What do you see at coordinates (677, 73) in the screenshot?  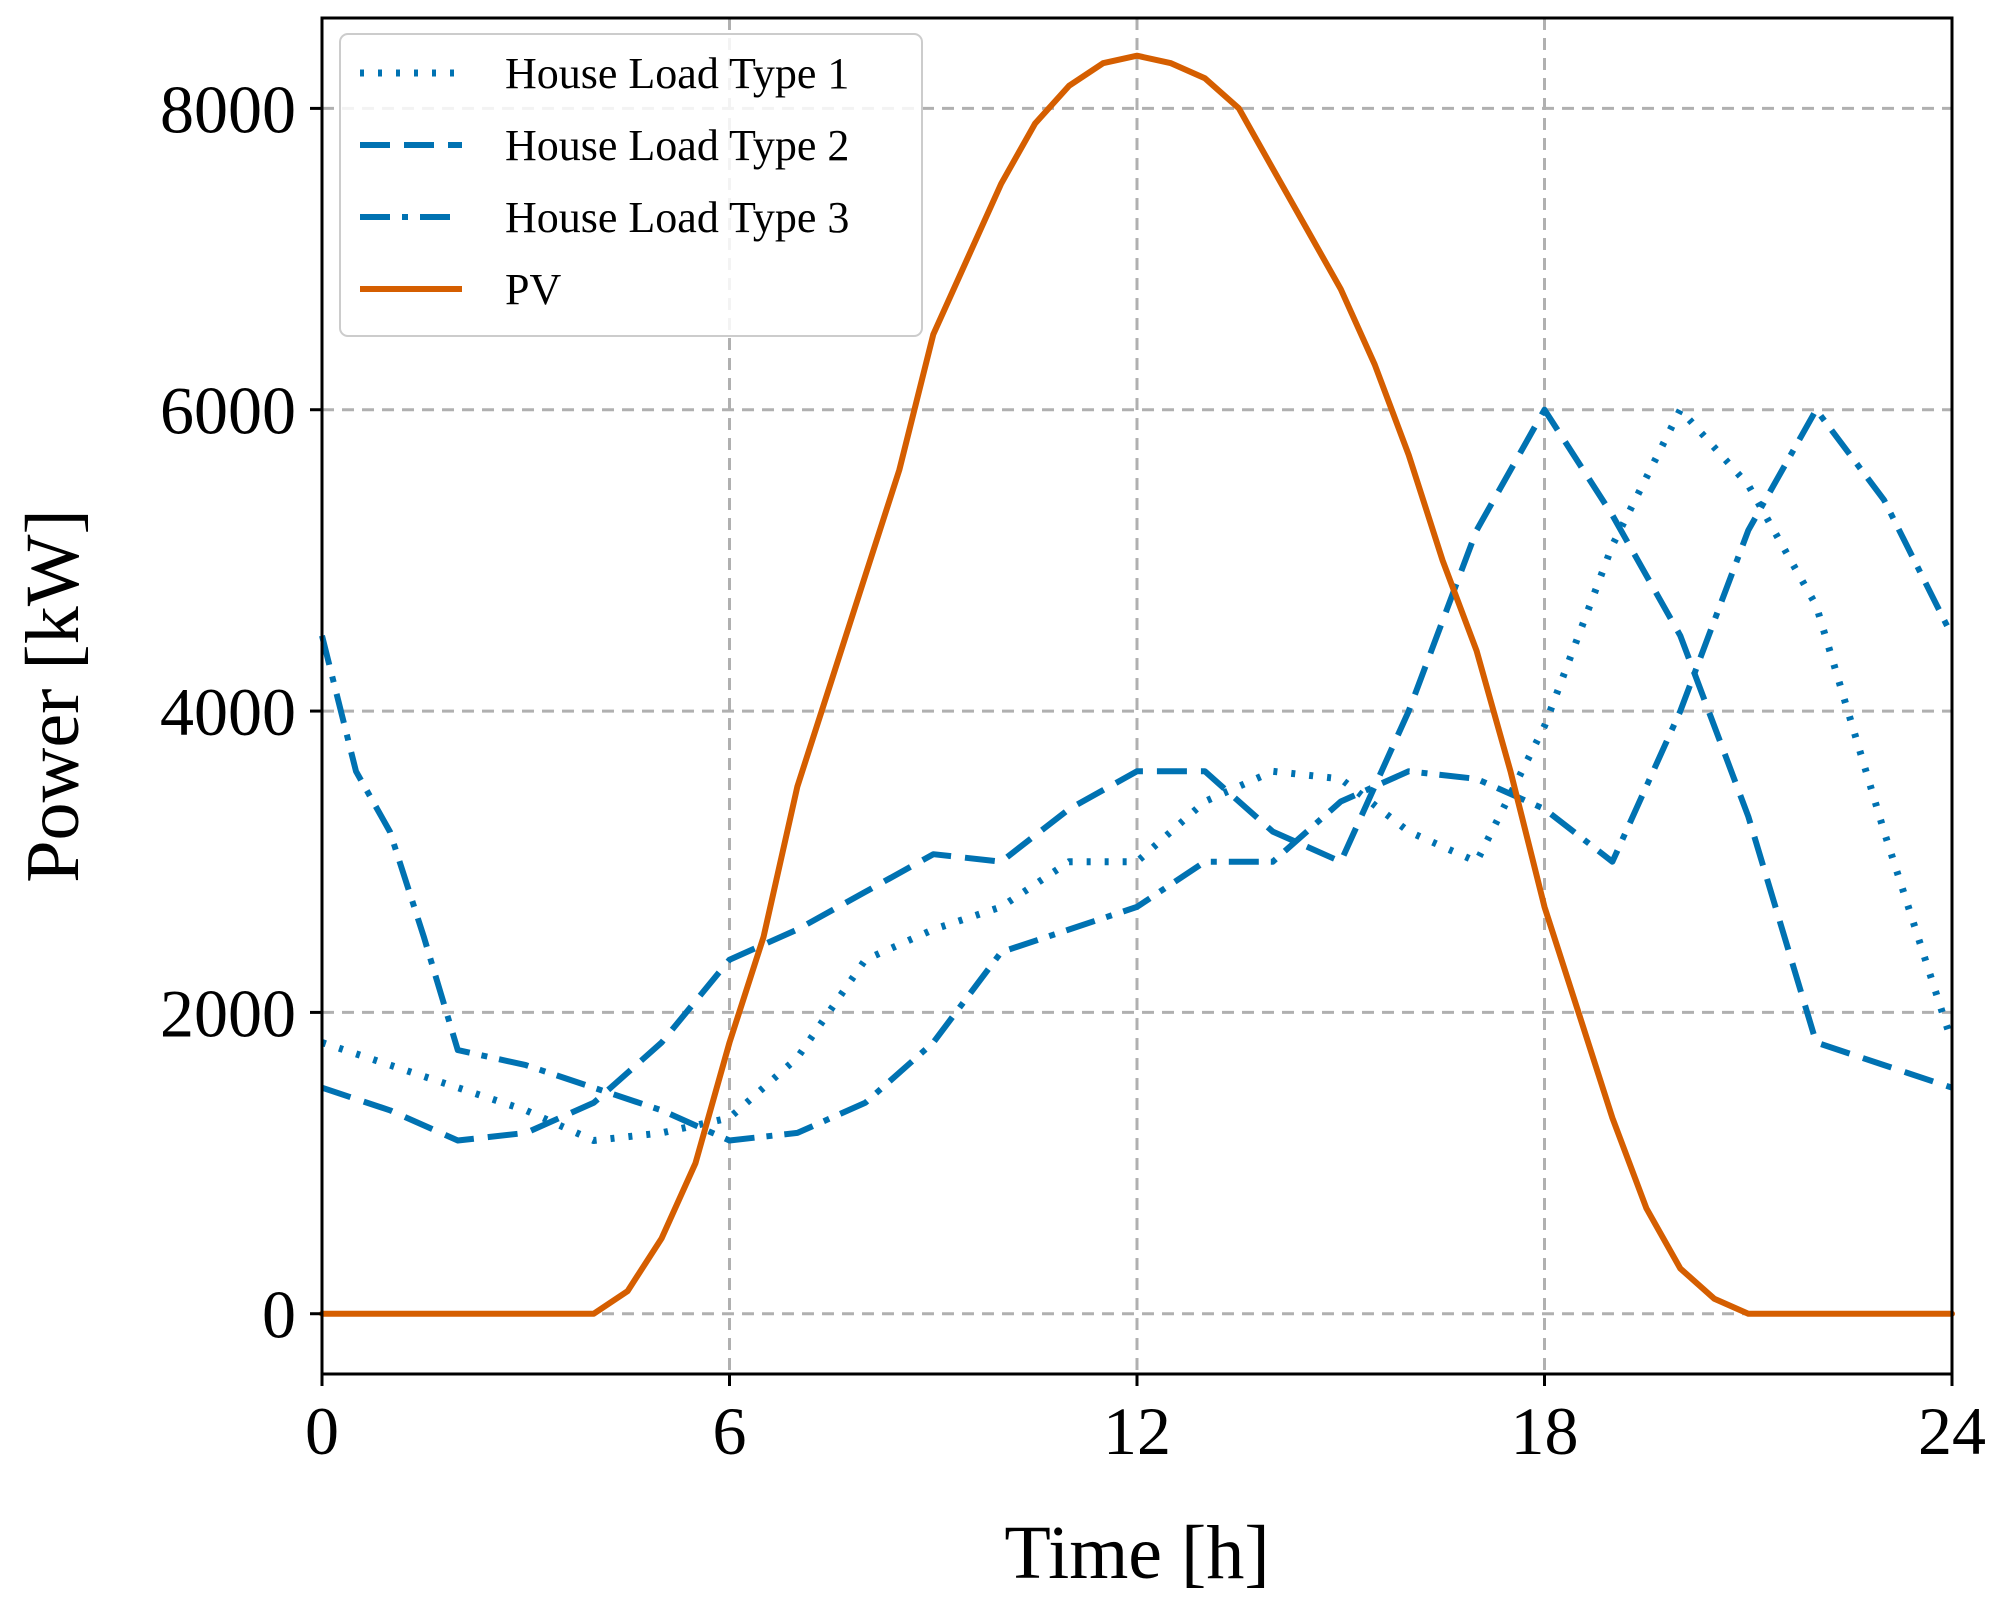 I see `legend-label: House Load Type 1` at bounding box center [677, 73].